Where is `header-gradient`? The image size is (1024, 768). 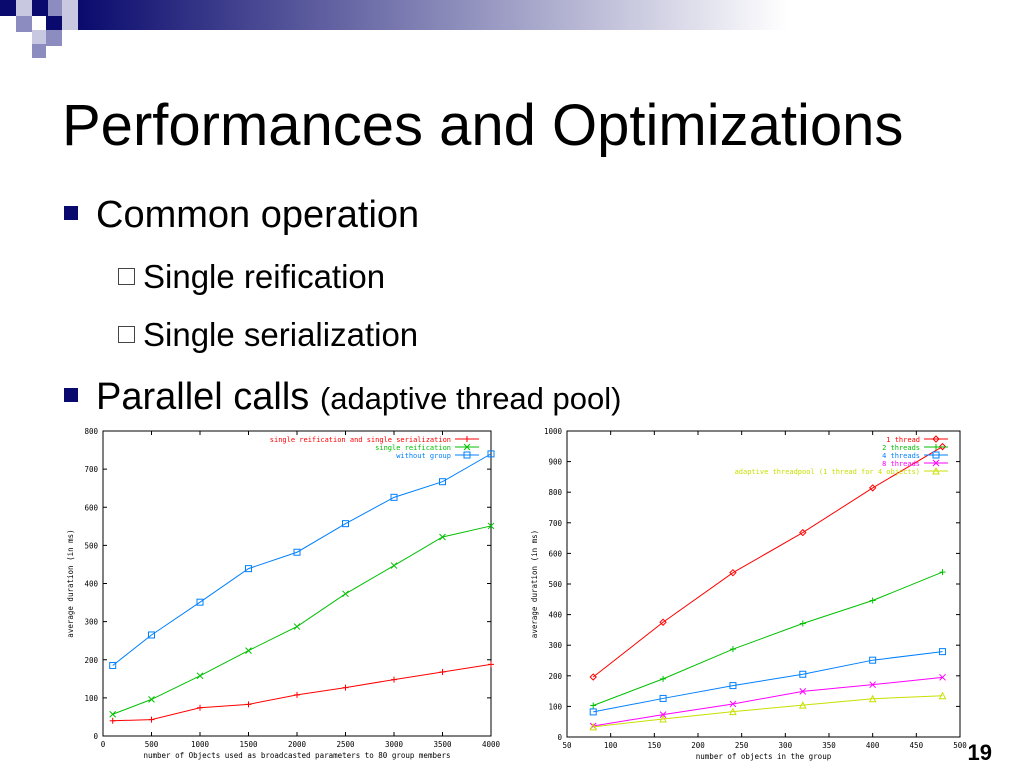 header-gradient is located at coordinates (512, 29).